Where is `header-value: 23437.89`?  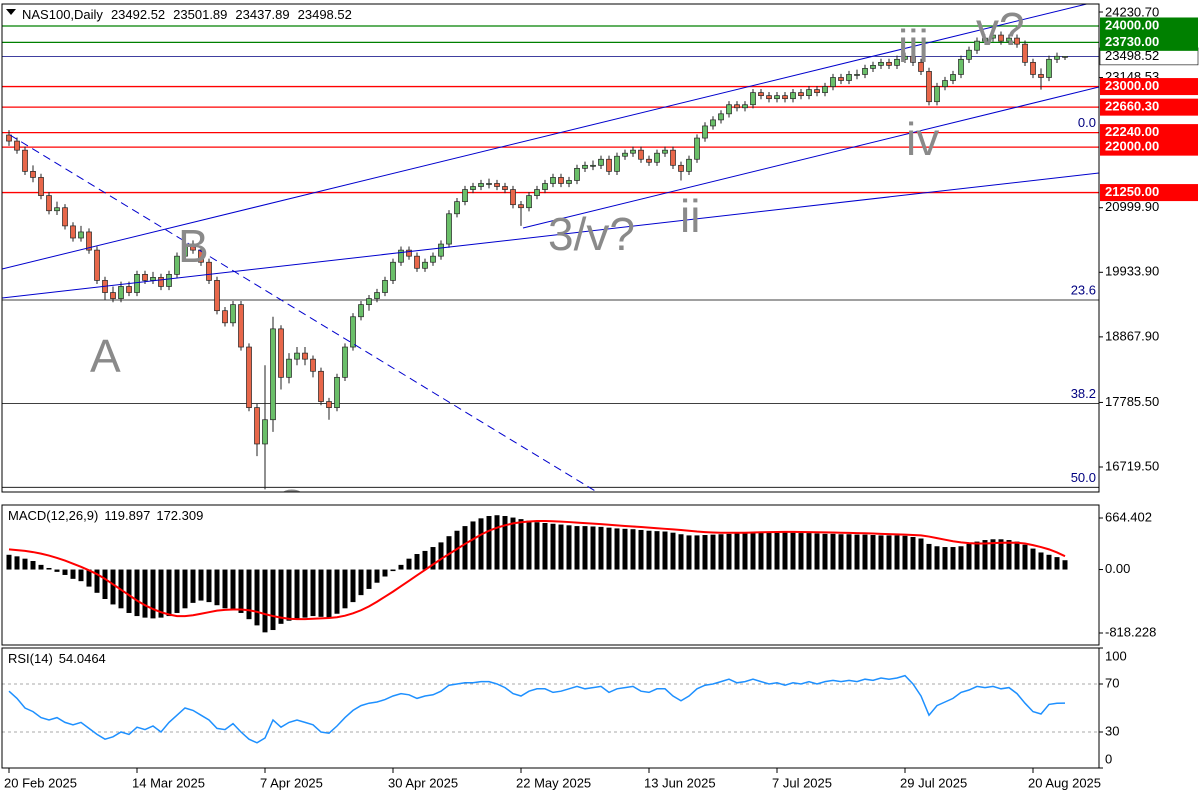
header-value: 23437.89 is located at coordinates (262, 14).